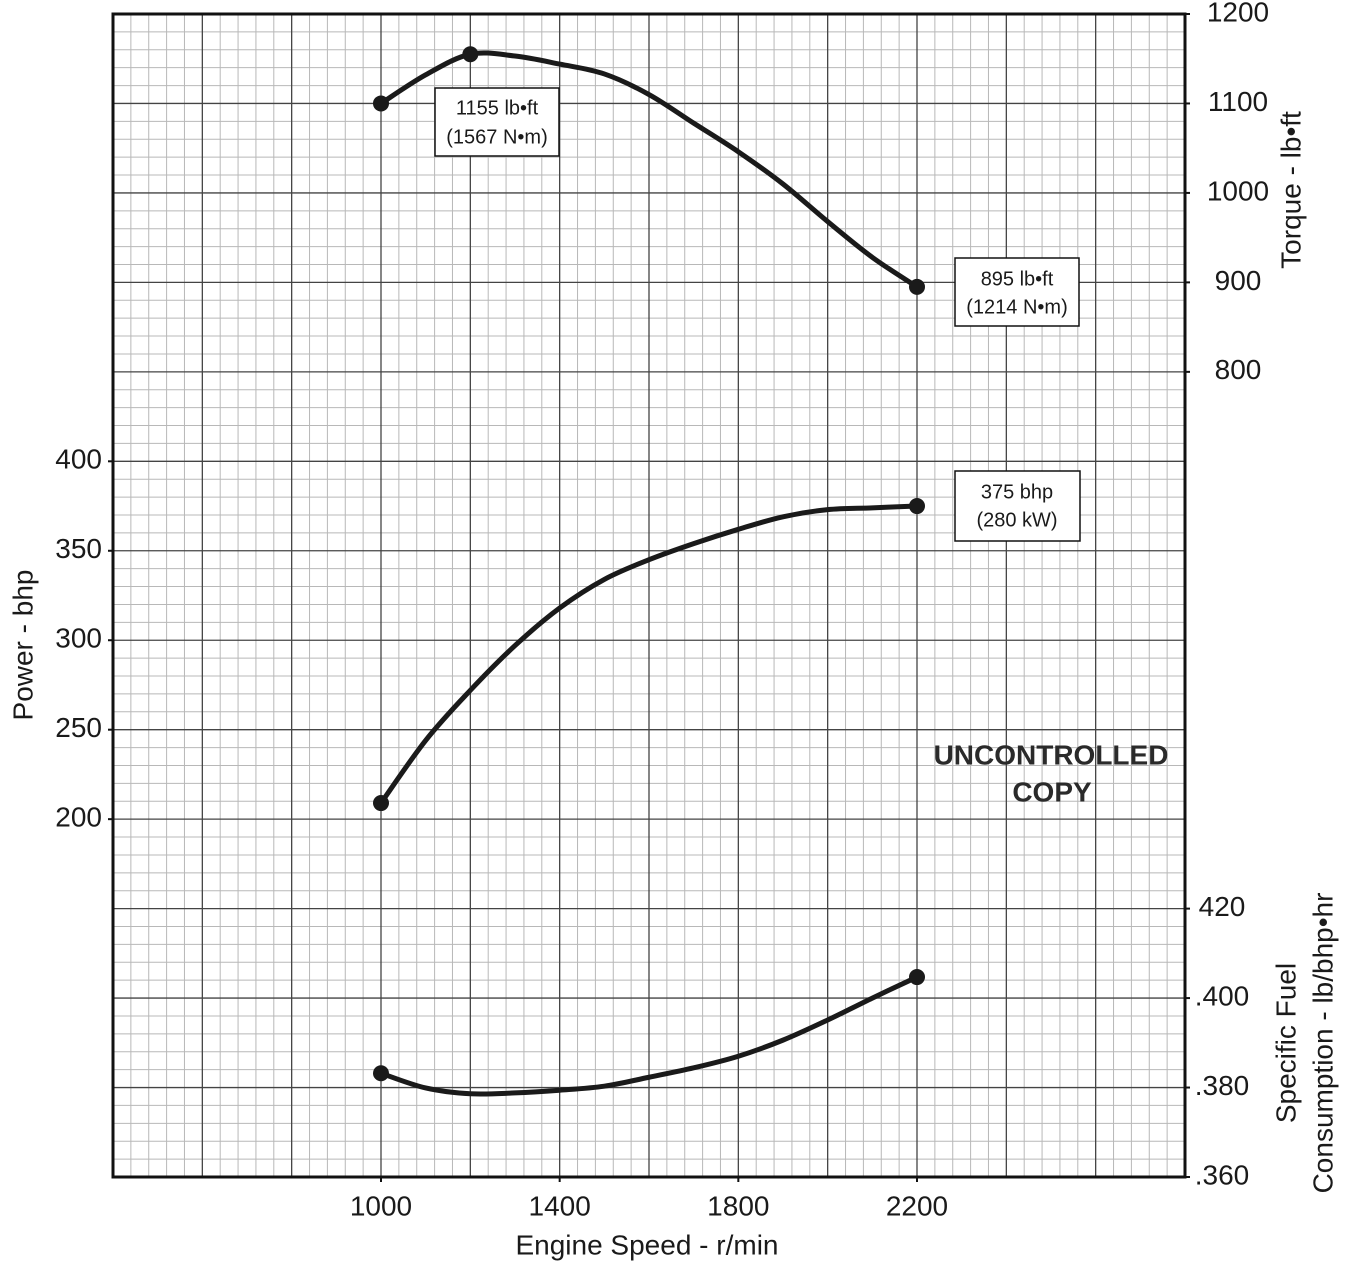 The image size is (1356, 1265). Describe the element at coordinates (646, 1244) in the screenshot. I see `x-axis-title: Engine Speed - r/min` at that location.